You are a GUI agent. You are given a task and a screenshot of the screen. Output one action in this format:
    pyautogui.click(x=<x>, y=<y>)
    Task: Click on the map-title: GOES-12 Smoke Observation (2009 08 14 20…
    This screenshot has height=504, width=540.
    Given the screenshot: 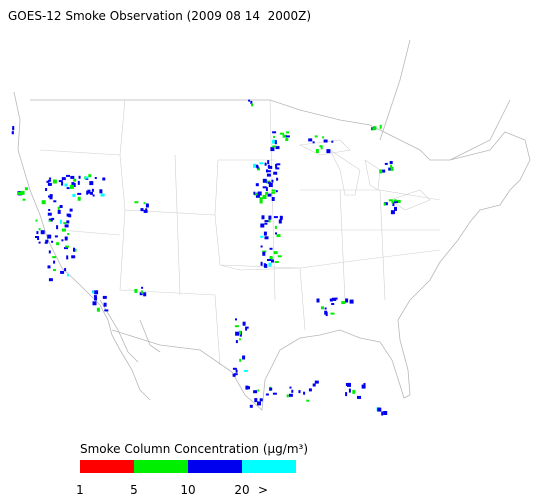 What is the action you would take?
    pyautogui.click(x=159, y=16)
    